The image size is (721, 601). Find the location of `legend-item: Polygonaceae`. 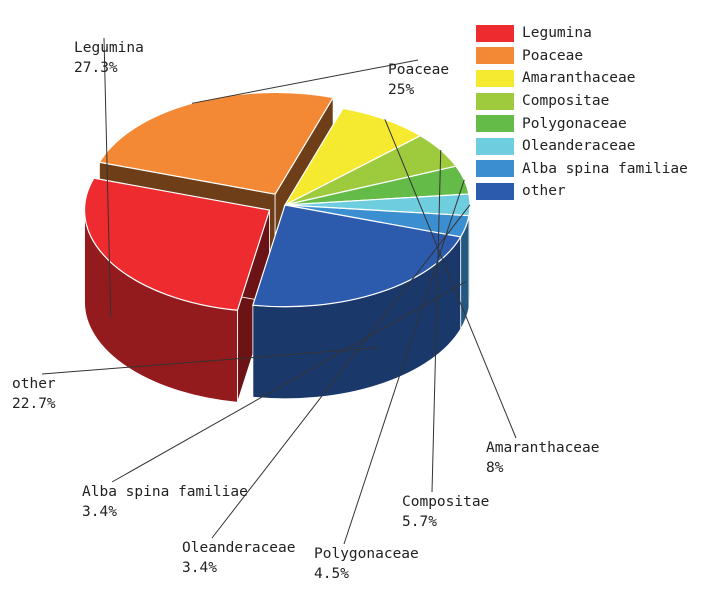

legend-item: Polygonaceae is located at coordinates (596, 123).